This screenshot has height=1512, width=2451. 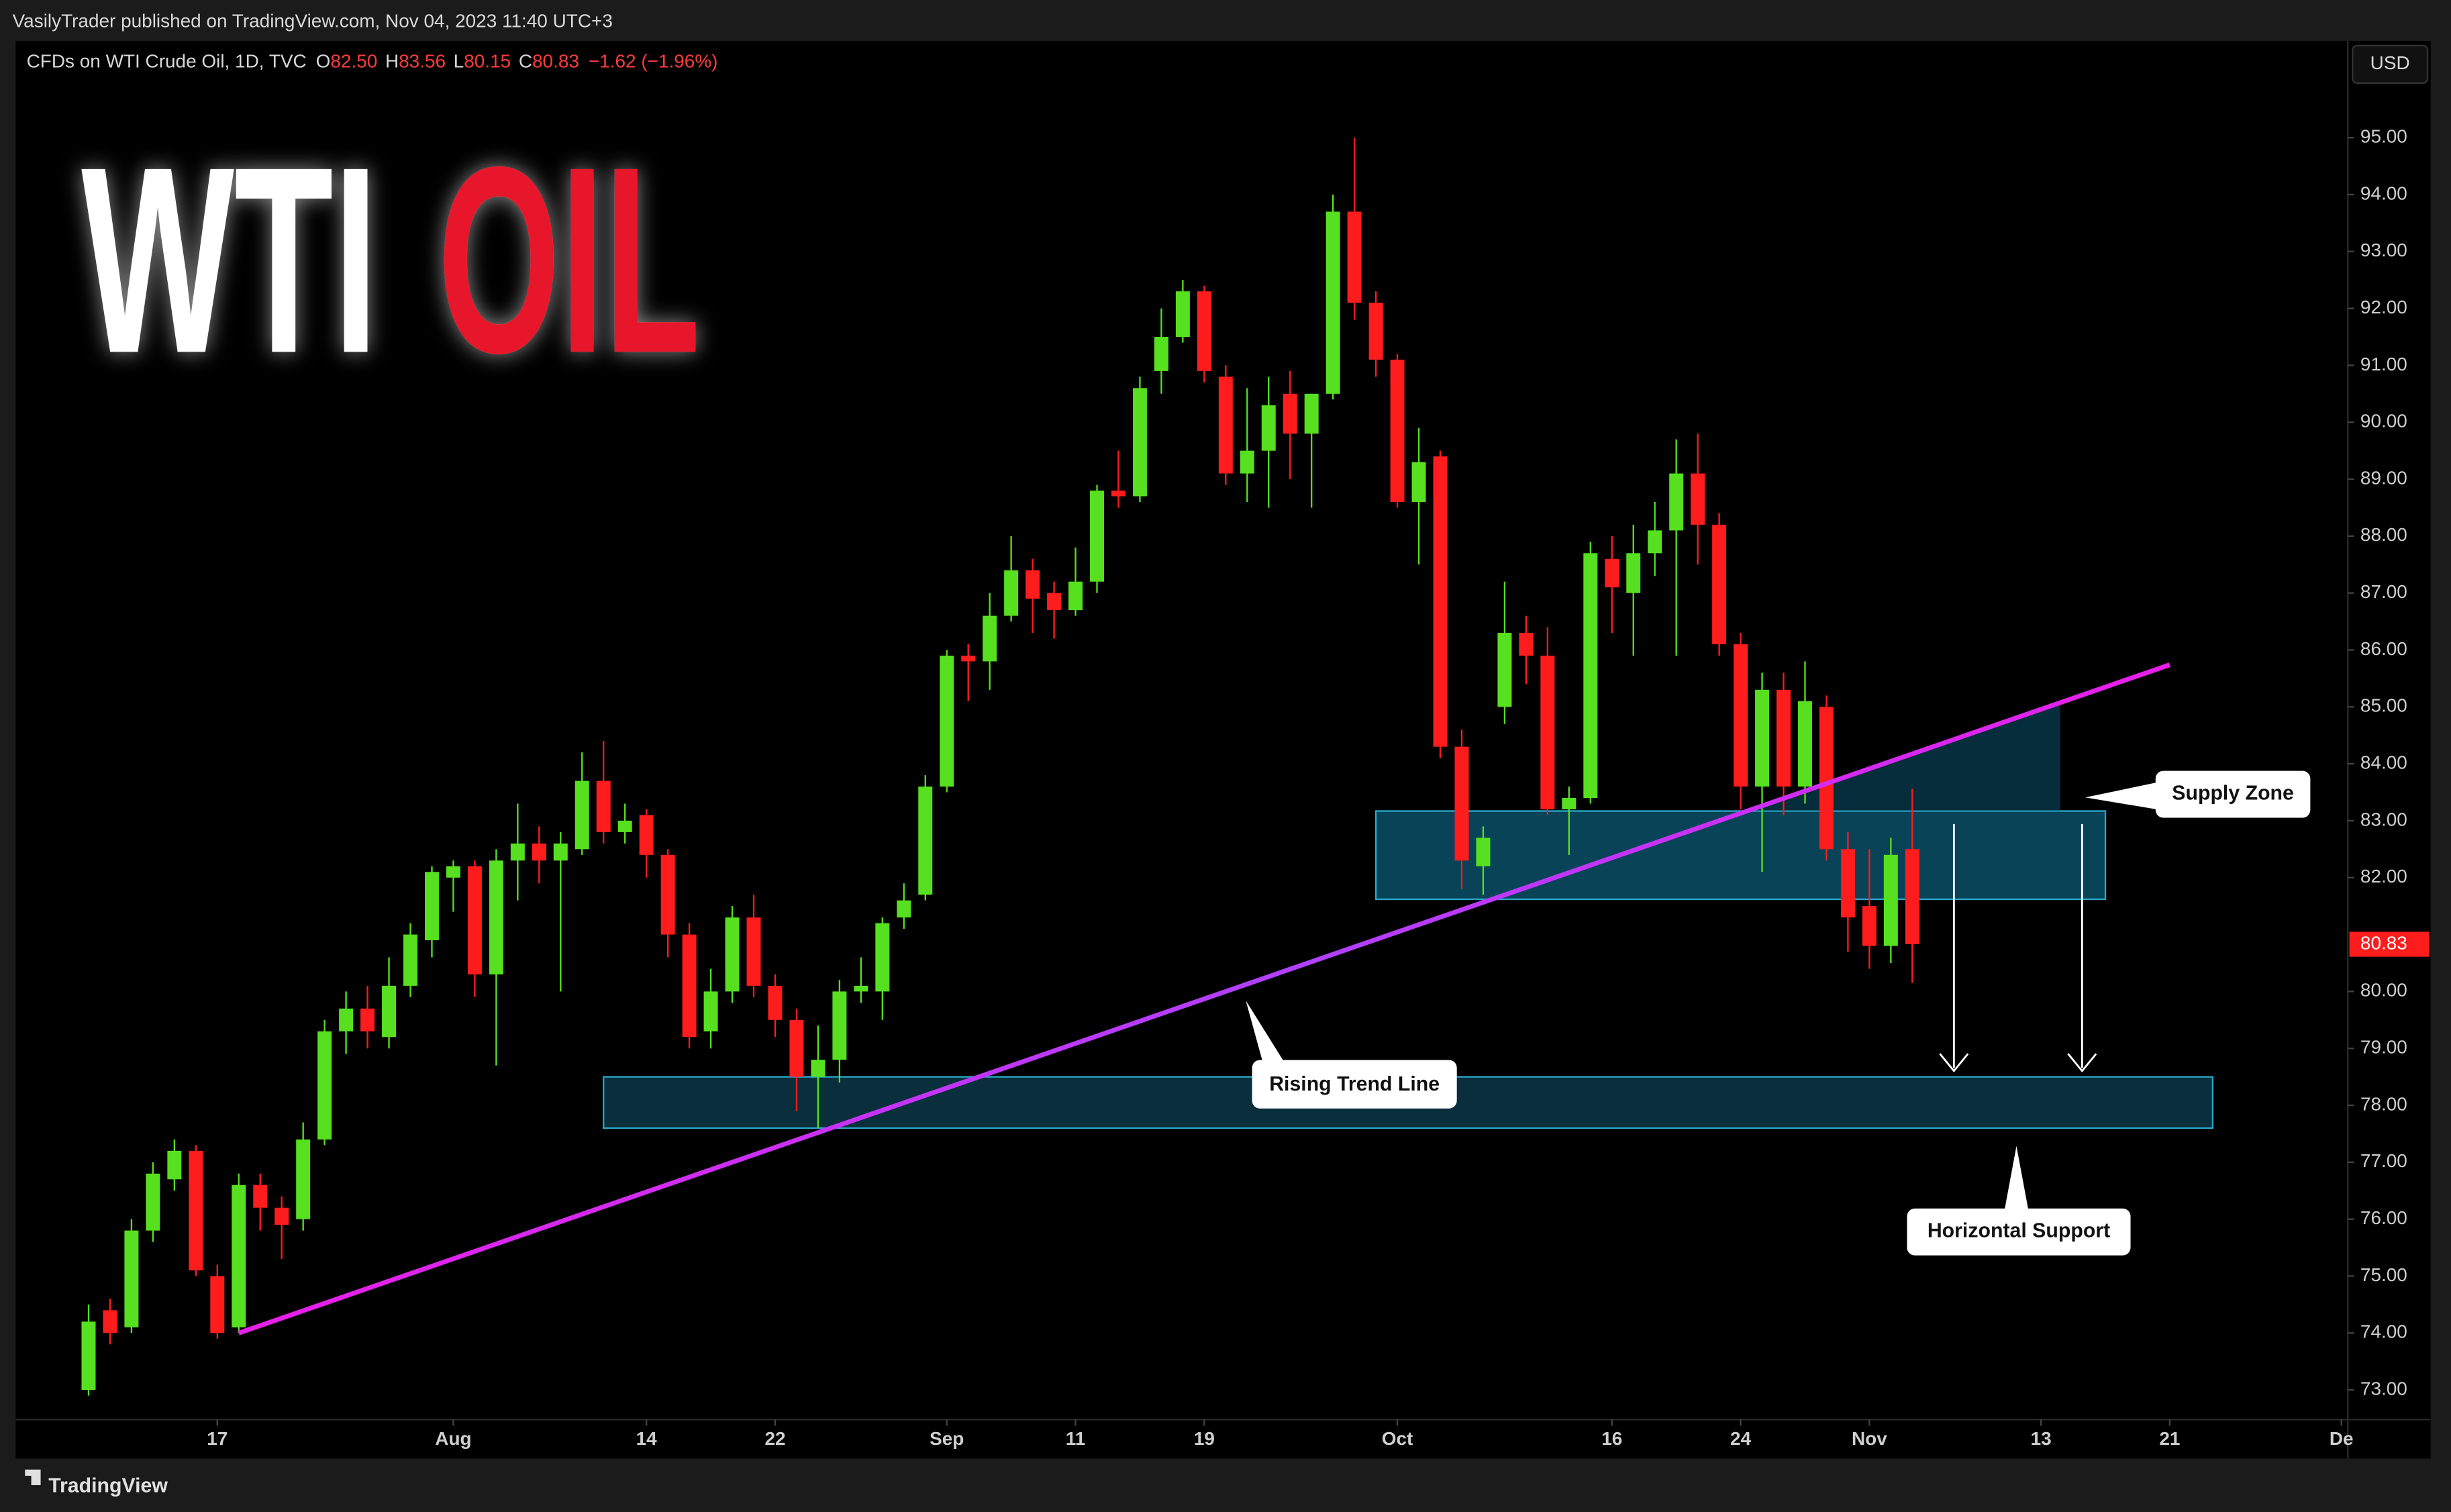 I want to click on y-tick-label: 94.00, so click(x=2383, y=193).